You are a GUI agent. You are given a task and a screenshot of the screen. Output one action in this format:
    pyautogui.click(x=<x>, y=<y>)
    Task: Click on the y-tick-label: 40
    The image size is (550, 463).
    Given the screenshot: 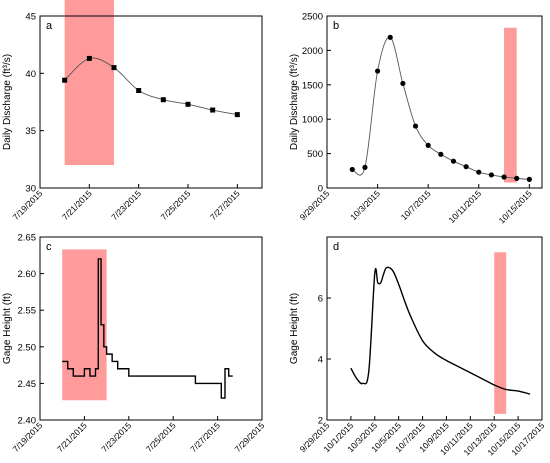 What is the action you would take?
    pyautogui.click(x=30, y=74)
    